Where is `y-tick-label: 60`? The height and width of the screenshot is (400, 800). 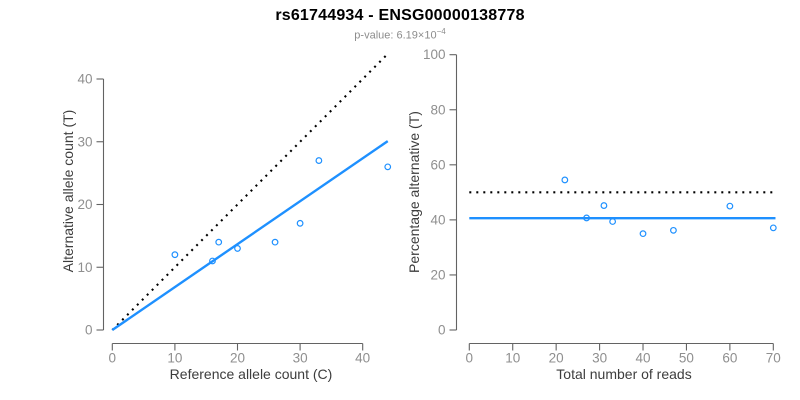 y-tick-label: 60 is located at coordinates (437, 164).